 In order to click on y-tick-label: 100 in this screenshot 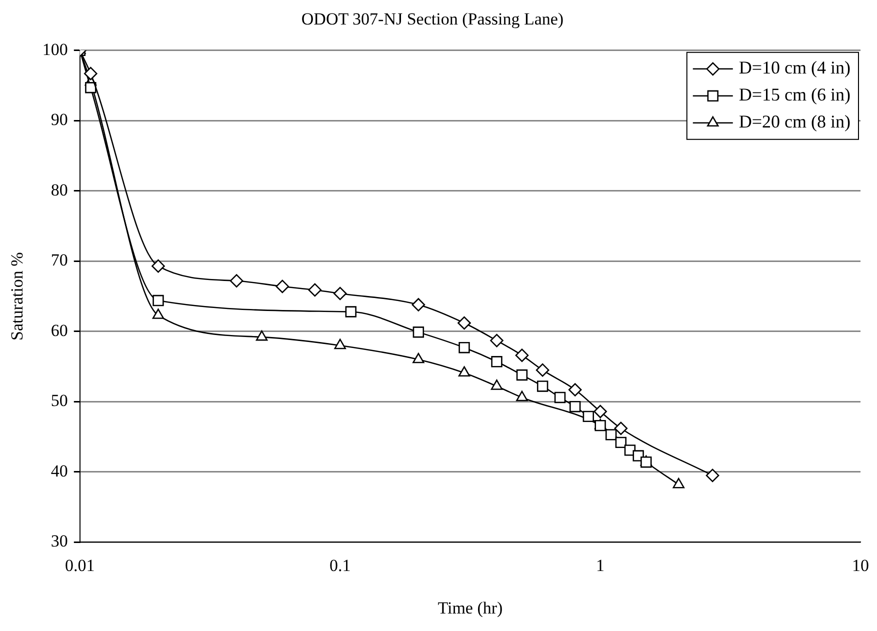, I will do `click(55, 49)`.